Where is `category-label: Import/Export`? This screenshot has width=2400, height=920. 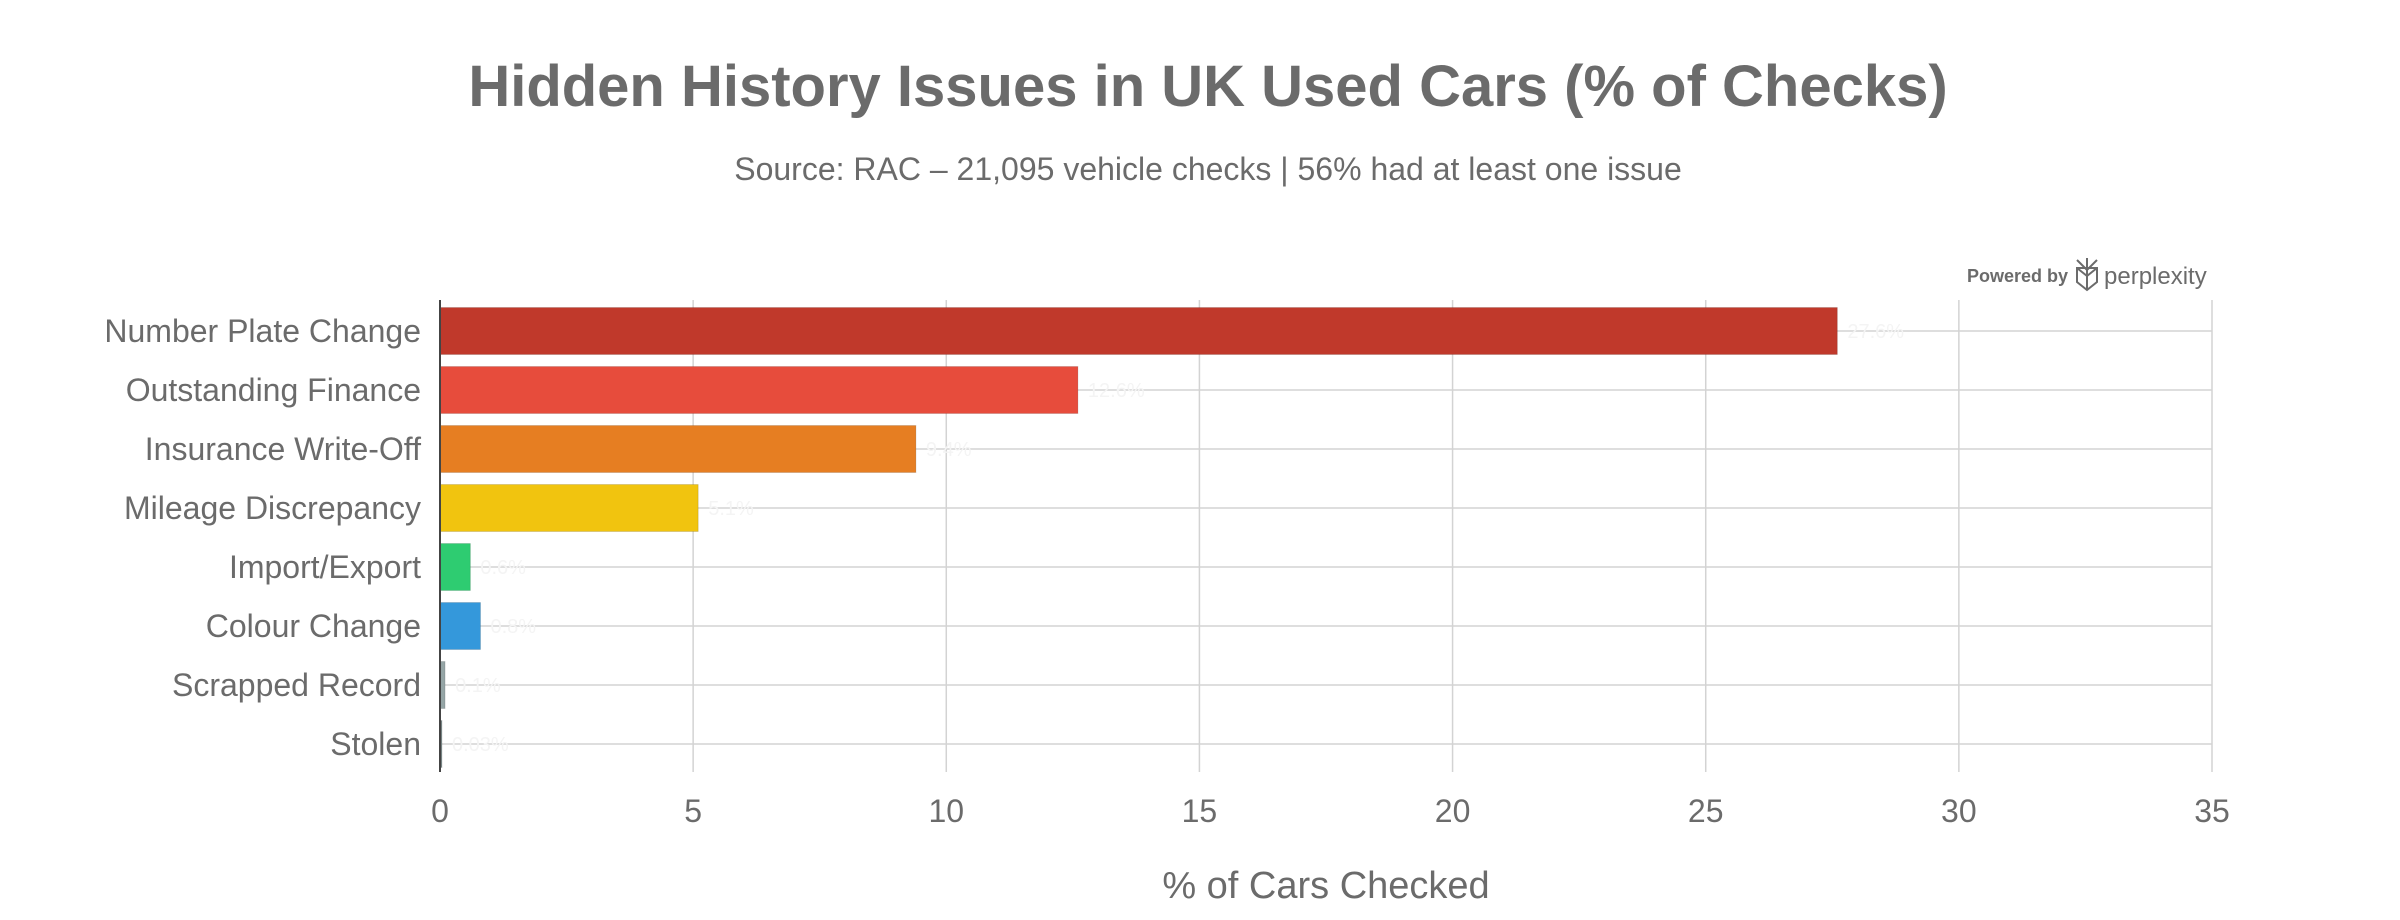
category-label: Import/Export is located at coordinates (325, 567).